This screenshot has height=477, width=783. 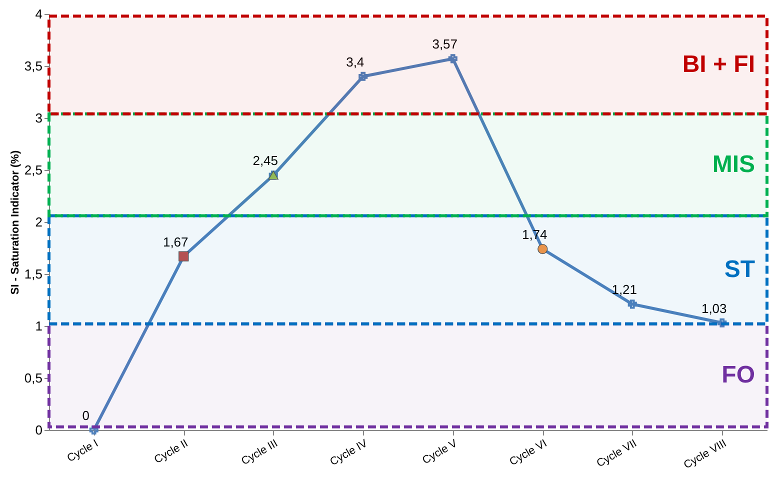 What do you see at coordinates (259, 453) in the screenshot?
I see `x-tick-label: Cycle III` at bounding box center [259, 453].